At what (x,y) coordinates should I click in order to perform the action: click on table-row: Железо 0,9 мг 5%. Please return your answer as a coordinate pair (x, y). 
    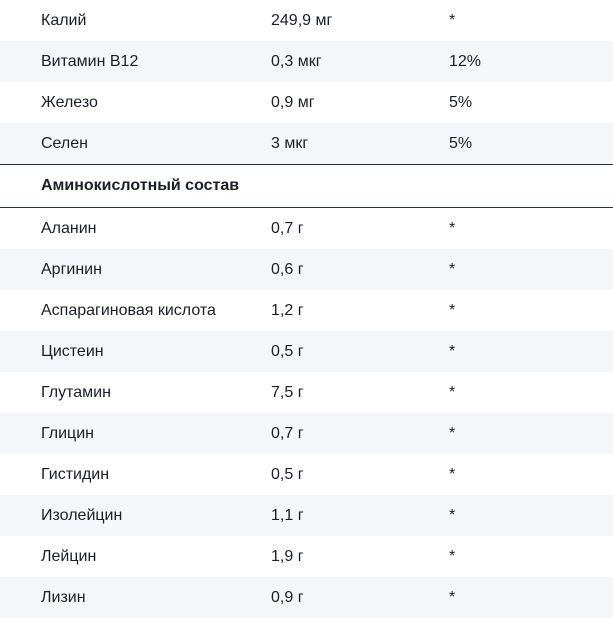
    Looking at the image, I should click on (306, 102).